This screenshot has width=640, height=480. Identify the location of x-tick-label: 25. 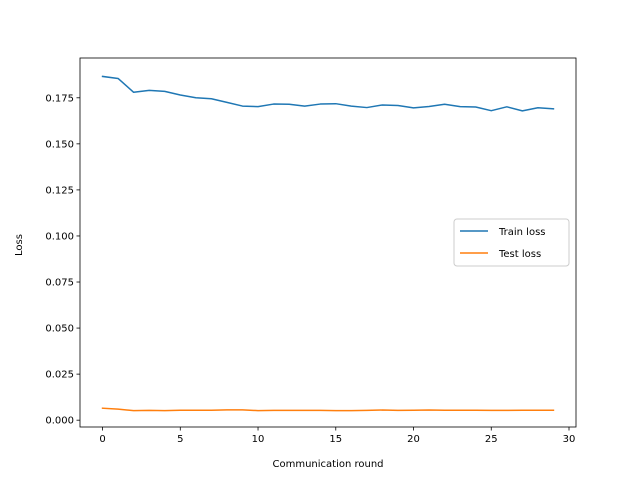
(491, 439).